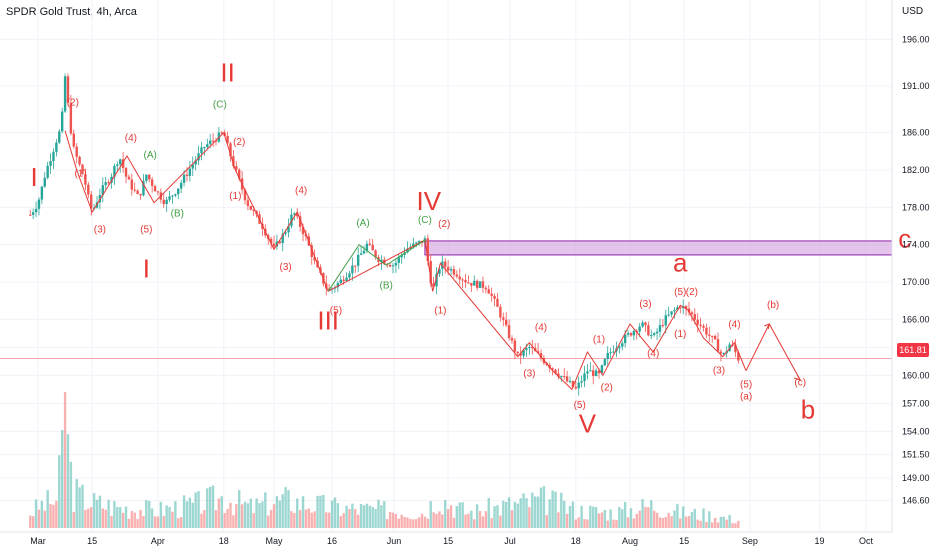  I want to click on resistance-zone-rect, so click(658, 248).